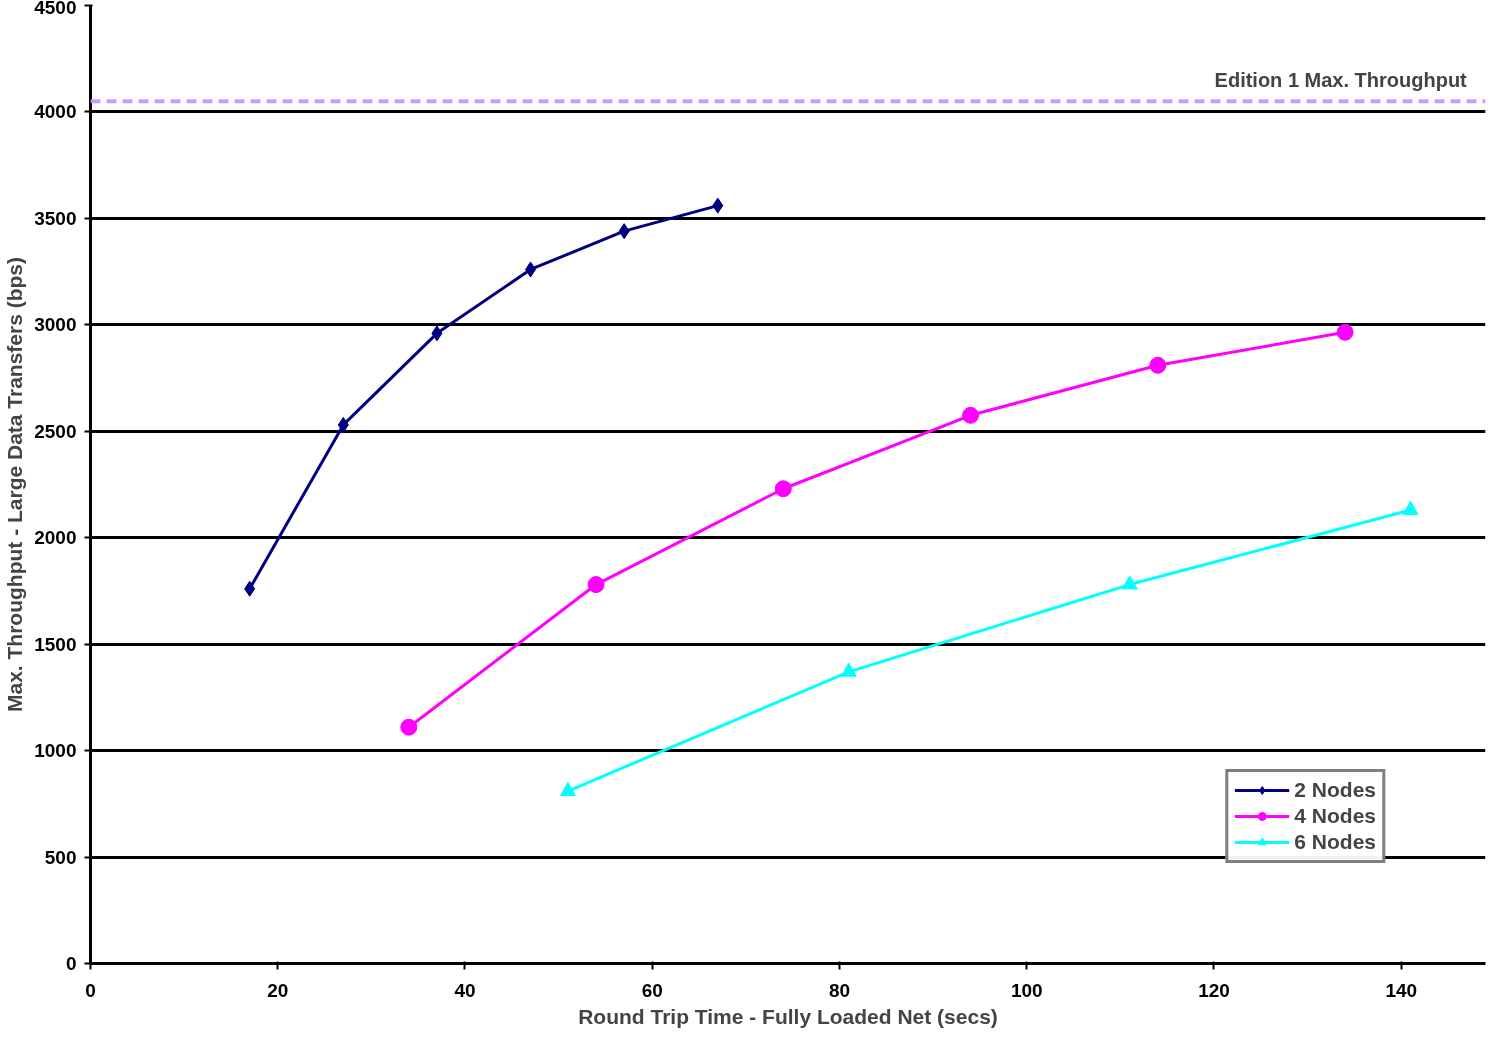  What do you see at coordinates (71, 963) in the screenshot?
I see `y-tick-label: 0` at bounding box center [71, 963].